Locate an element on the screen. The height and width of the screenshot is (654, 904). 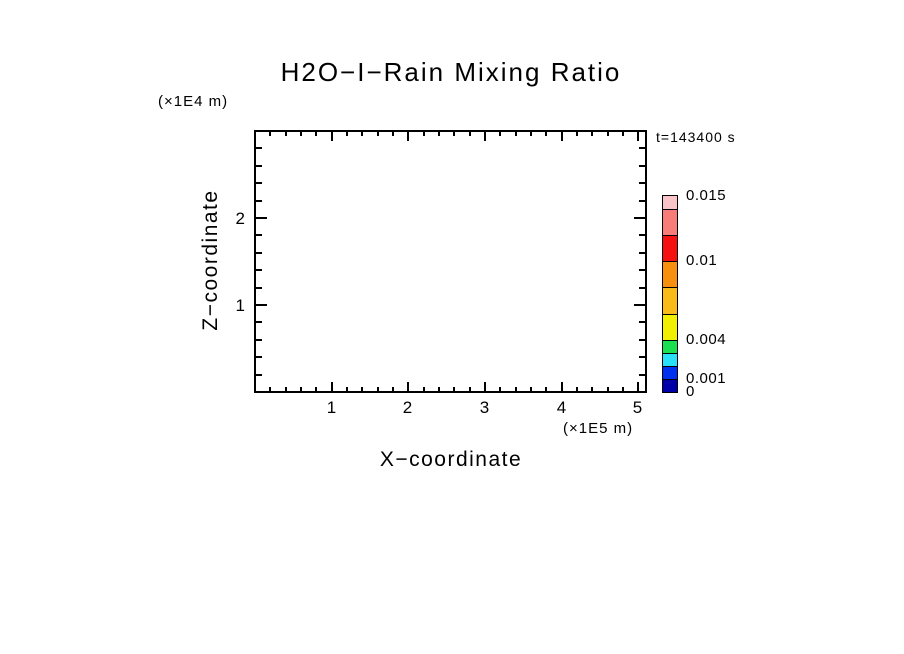
colorbar-tick-label: 0 is located at coordinates (690, 391).